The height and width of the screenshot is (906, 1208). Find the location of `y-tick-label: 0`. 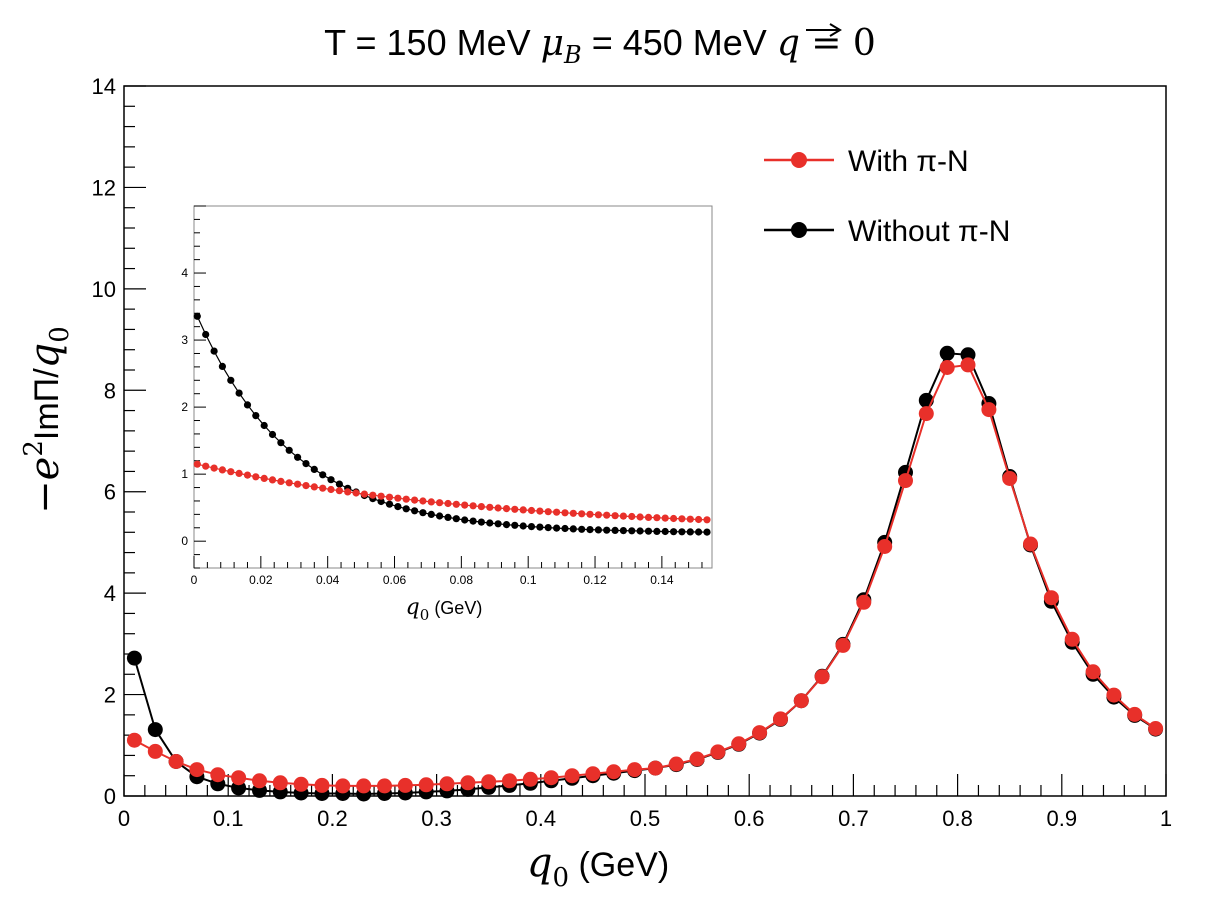

y-tick-label: 0 is located at coordinates (110, 796).